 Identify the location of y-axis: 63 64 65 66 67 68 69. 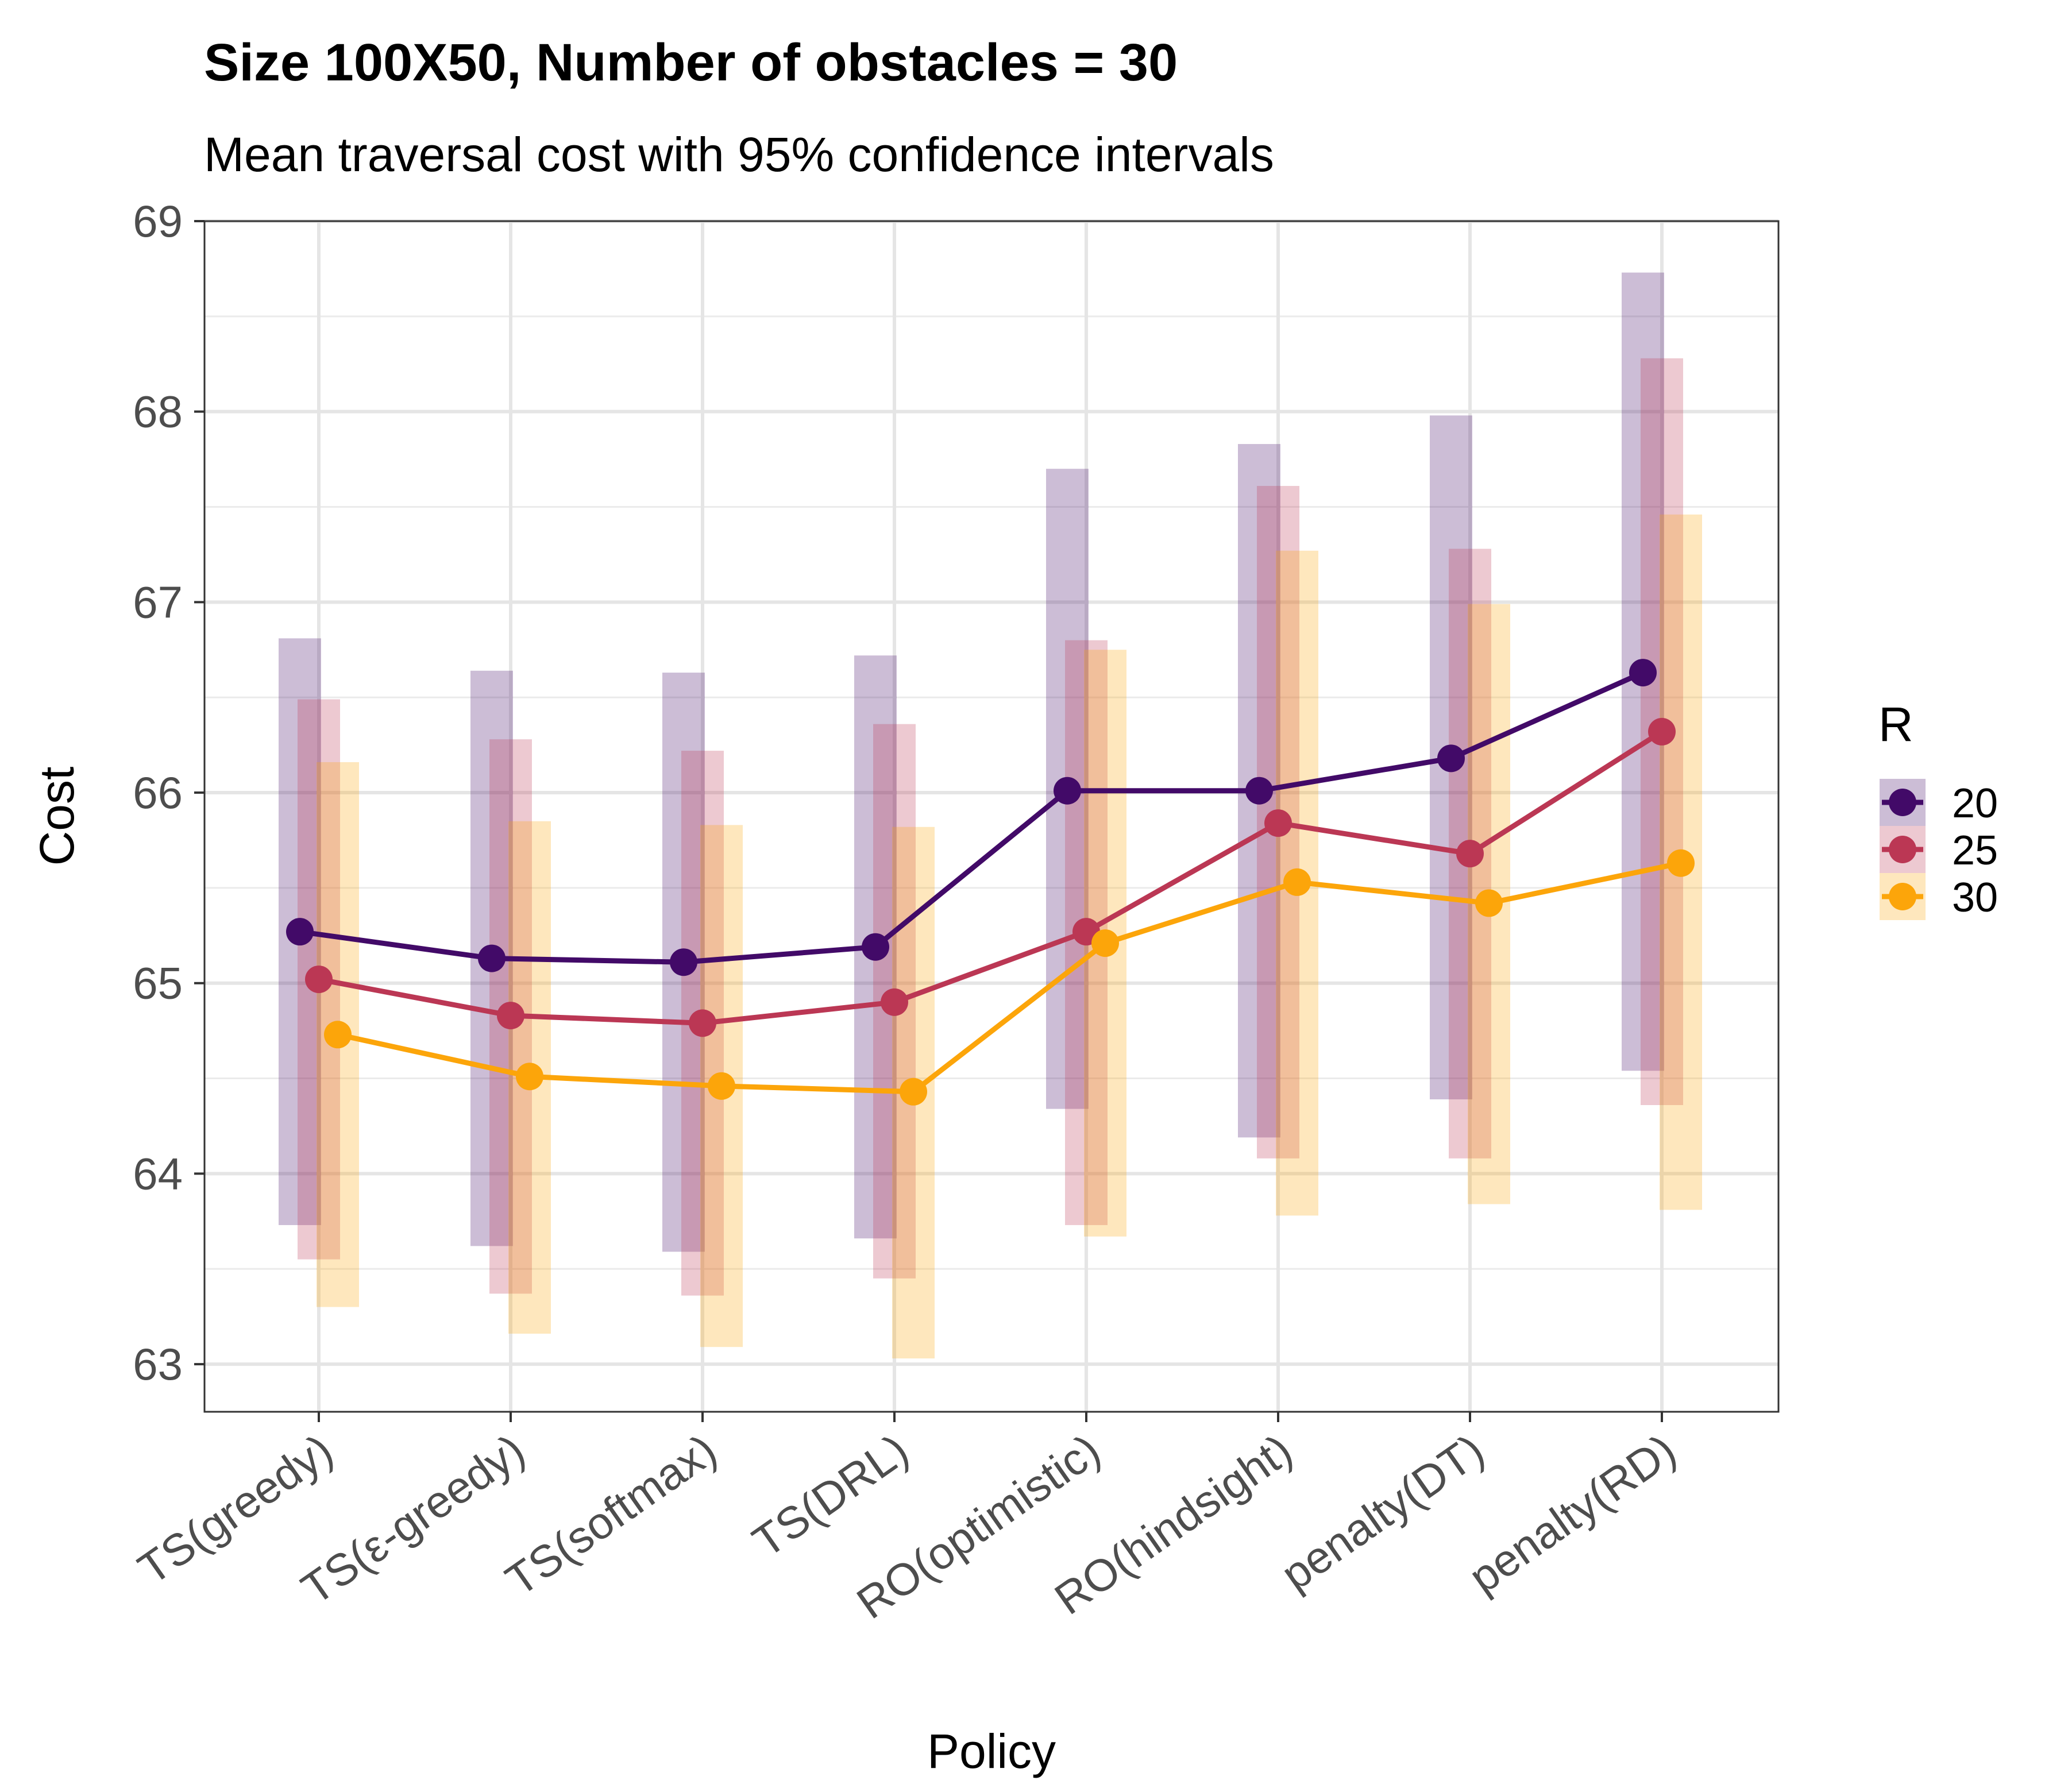
(169, 792).